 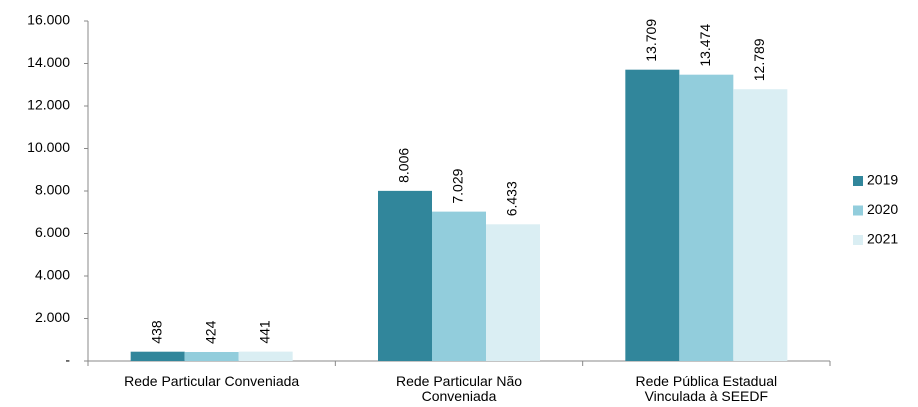 What do you see at coordinates (67, 360) in the screenshot?
I see `y-tick-label: -` at bounding box center [67, 360].